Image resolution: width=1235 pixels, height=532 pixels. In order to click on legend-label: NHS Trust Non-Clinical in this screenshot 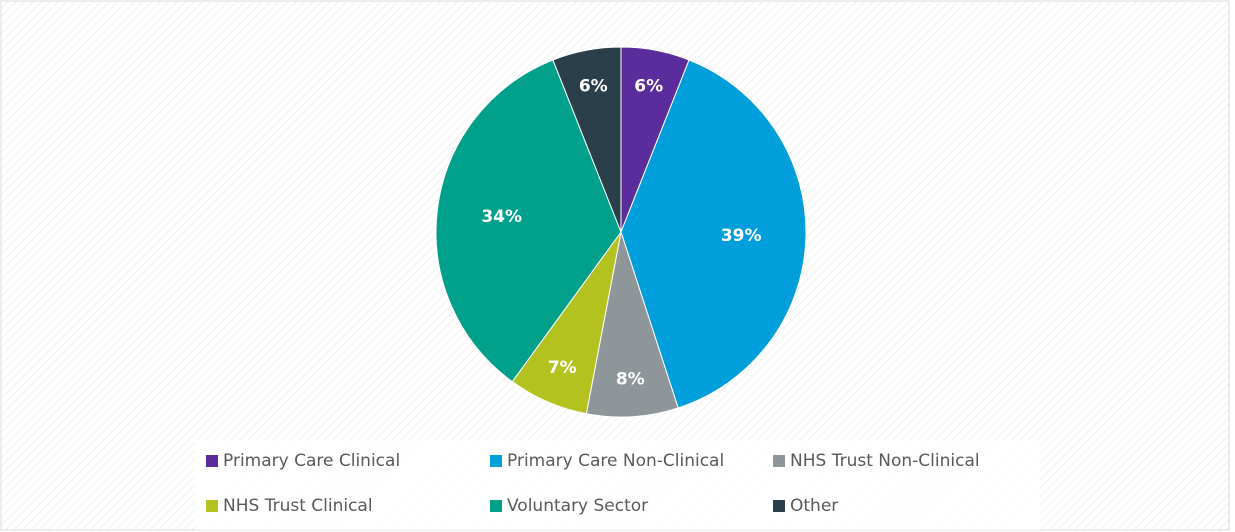, I will do `click(885, 461)`.